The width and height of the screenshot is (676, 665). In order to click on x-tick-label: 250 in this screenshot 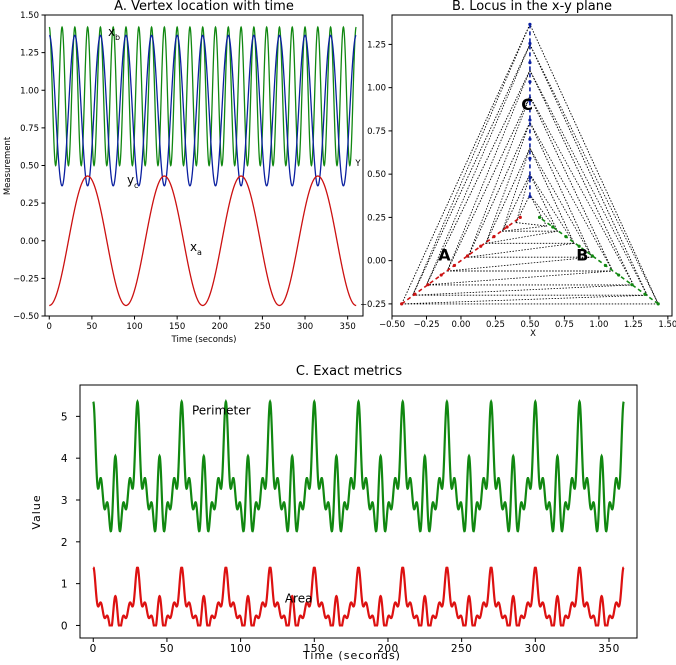, I will do `click(462, 649)`.